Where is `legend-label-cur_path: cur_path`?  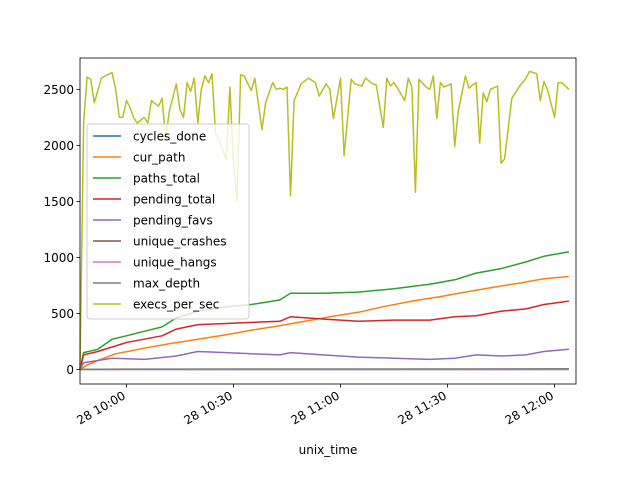
legend-label-cur_path: cur_path is located at coordinates (159, 158).